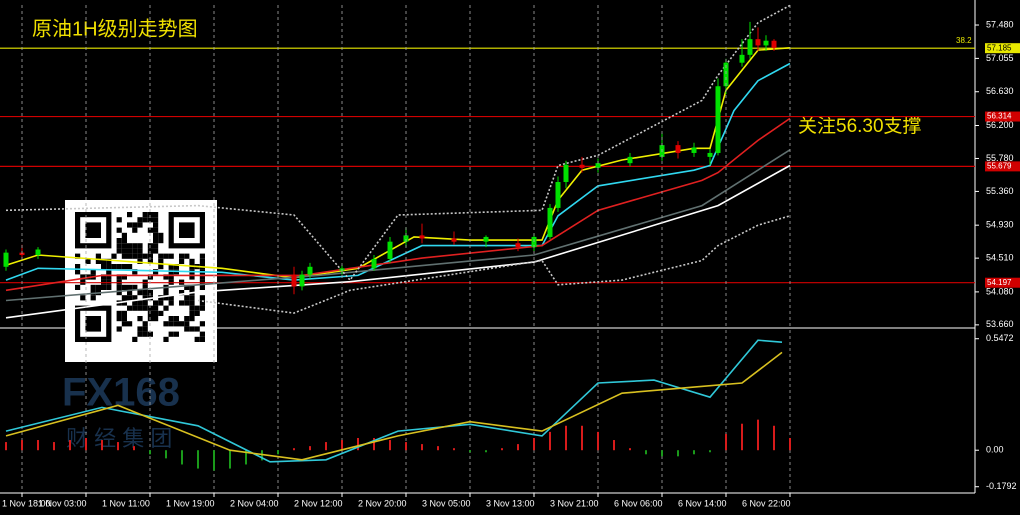  I want to click on x-tick-label: 6 Nov 14:00, so click(702, 503).